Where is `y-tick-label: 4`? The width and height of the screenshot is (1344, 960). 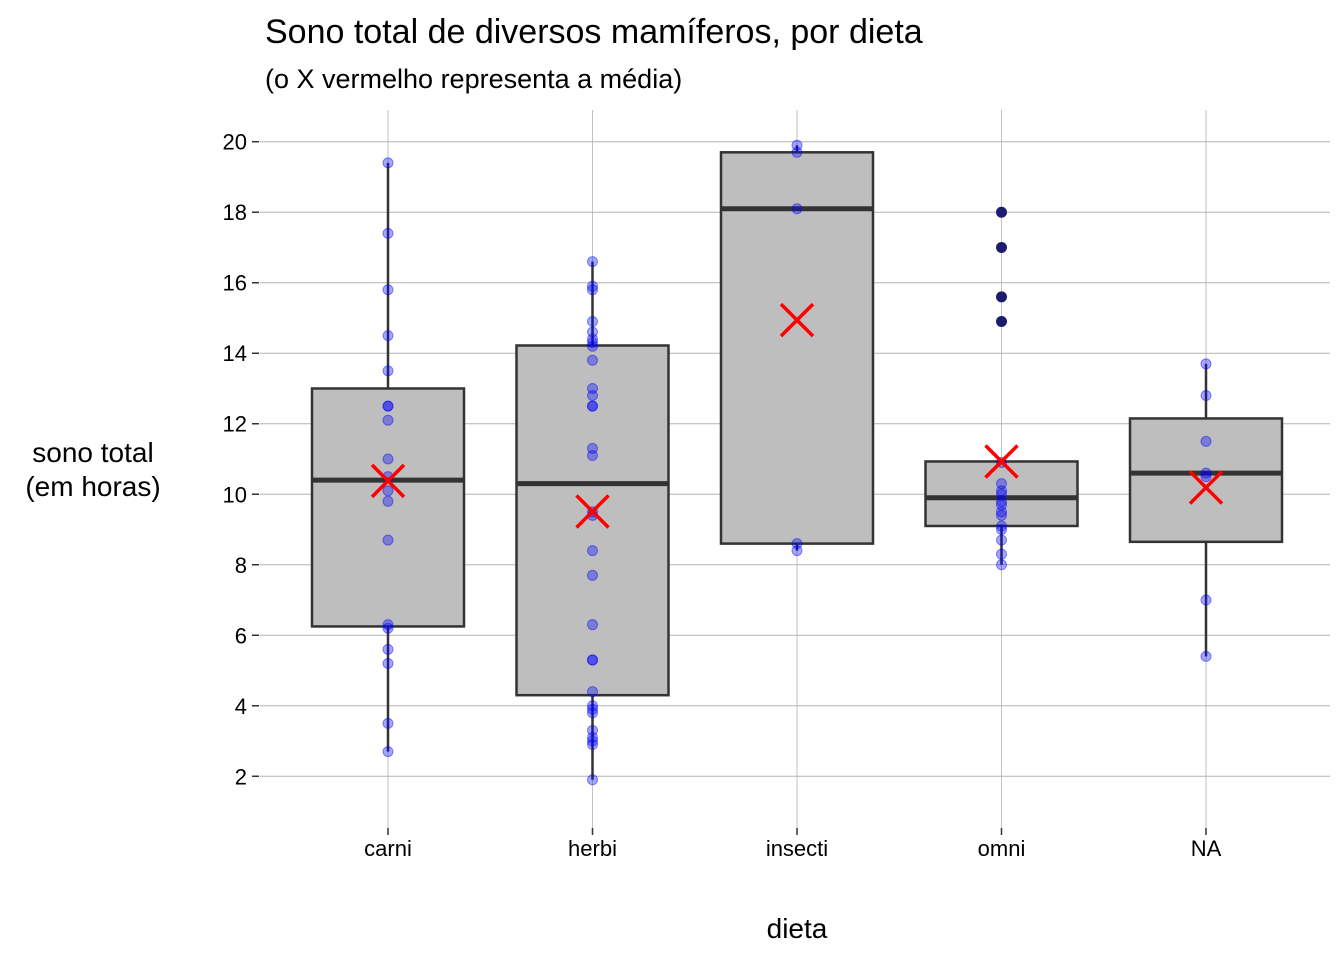 y-tick-label: 4 is located at coordinates (241, 706).